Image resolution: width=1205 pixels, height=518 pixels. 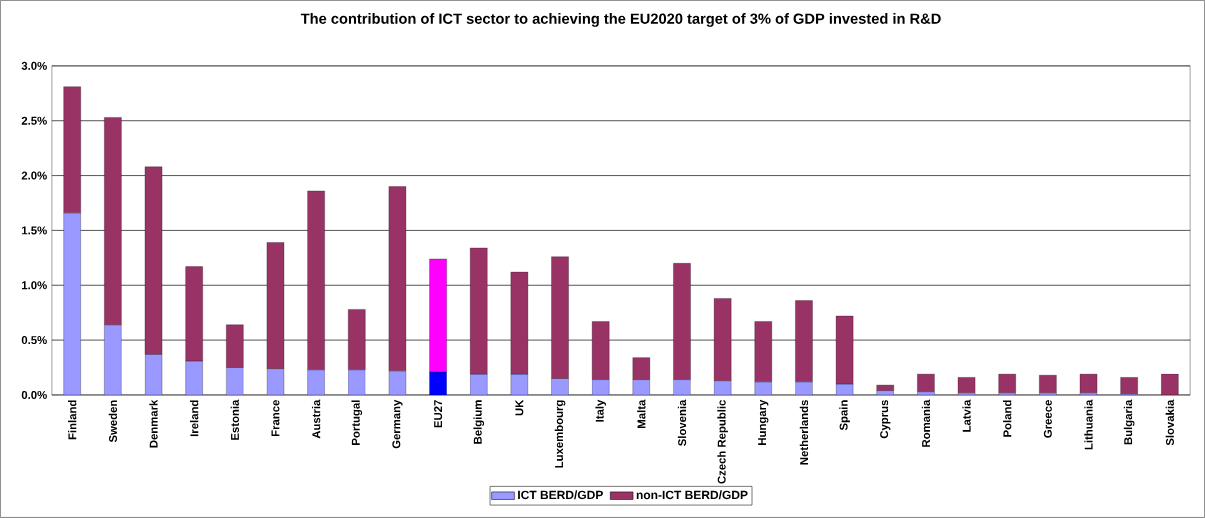 What do you see at coordinates (926, 423) in the screenshot?
I see `x-tick-label: Romania` at bounding box center [926, 423].